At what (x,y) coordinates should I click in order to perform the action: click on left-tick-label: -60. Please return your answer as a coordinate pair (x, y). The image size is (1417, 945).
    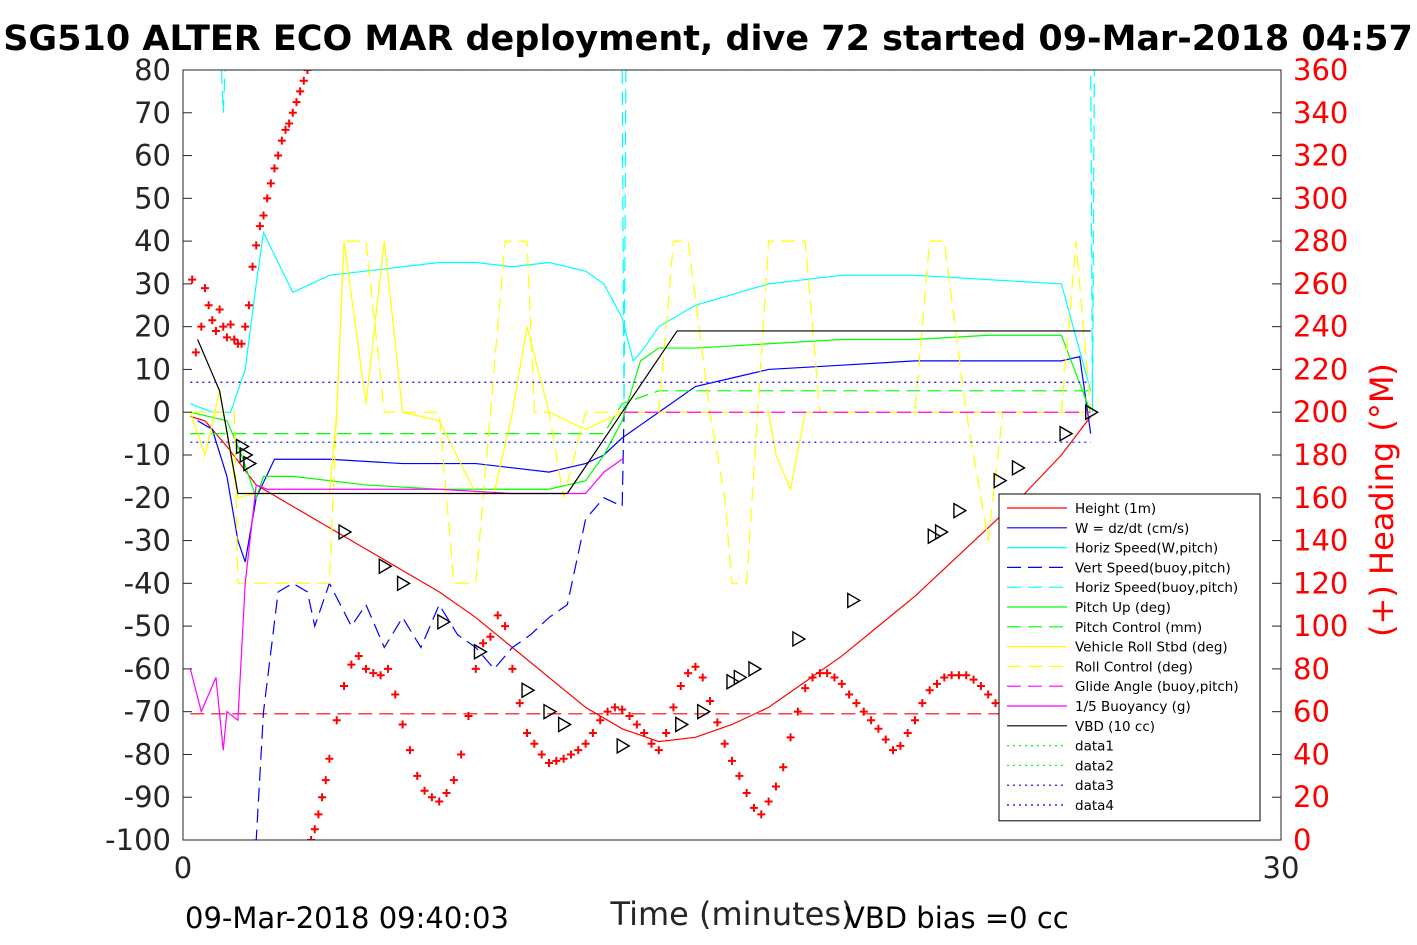
    Looking at the image, I should click on (147, 669).